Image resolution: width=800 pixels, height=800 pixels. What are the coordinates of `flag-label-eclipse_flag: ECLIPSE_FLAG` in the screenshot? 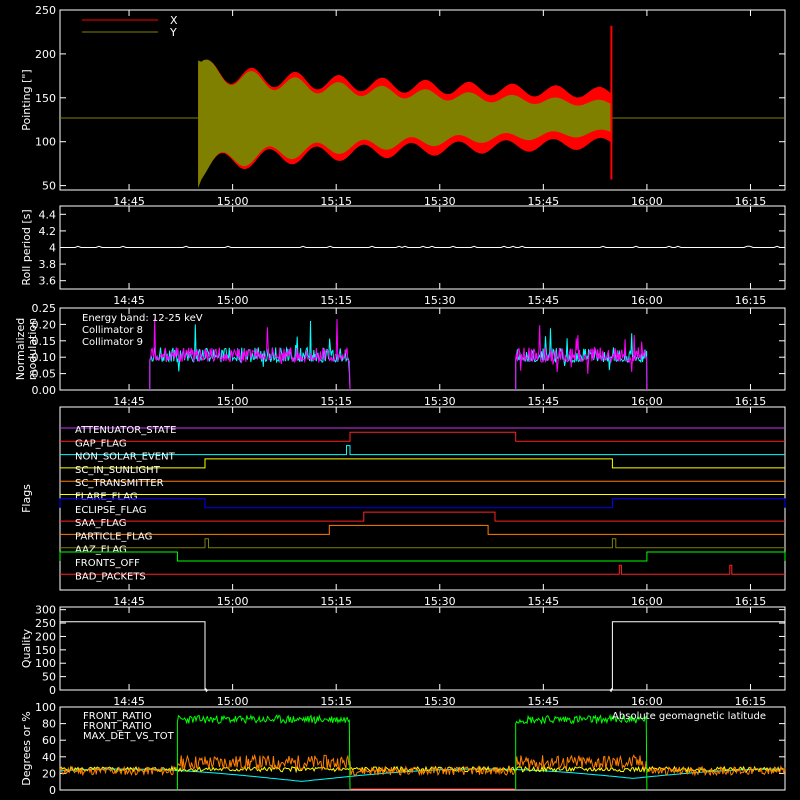 It's located at (110, 510).